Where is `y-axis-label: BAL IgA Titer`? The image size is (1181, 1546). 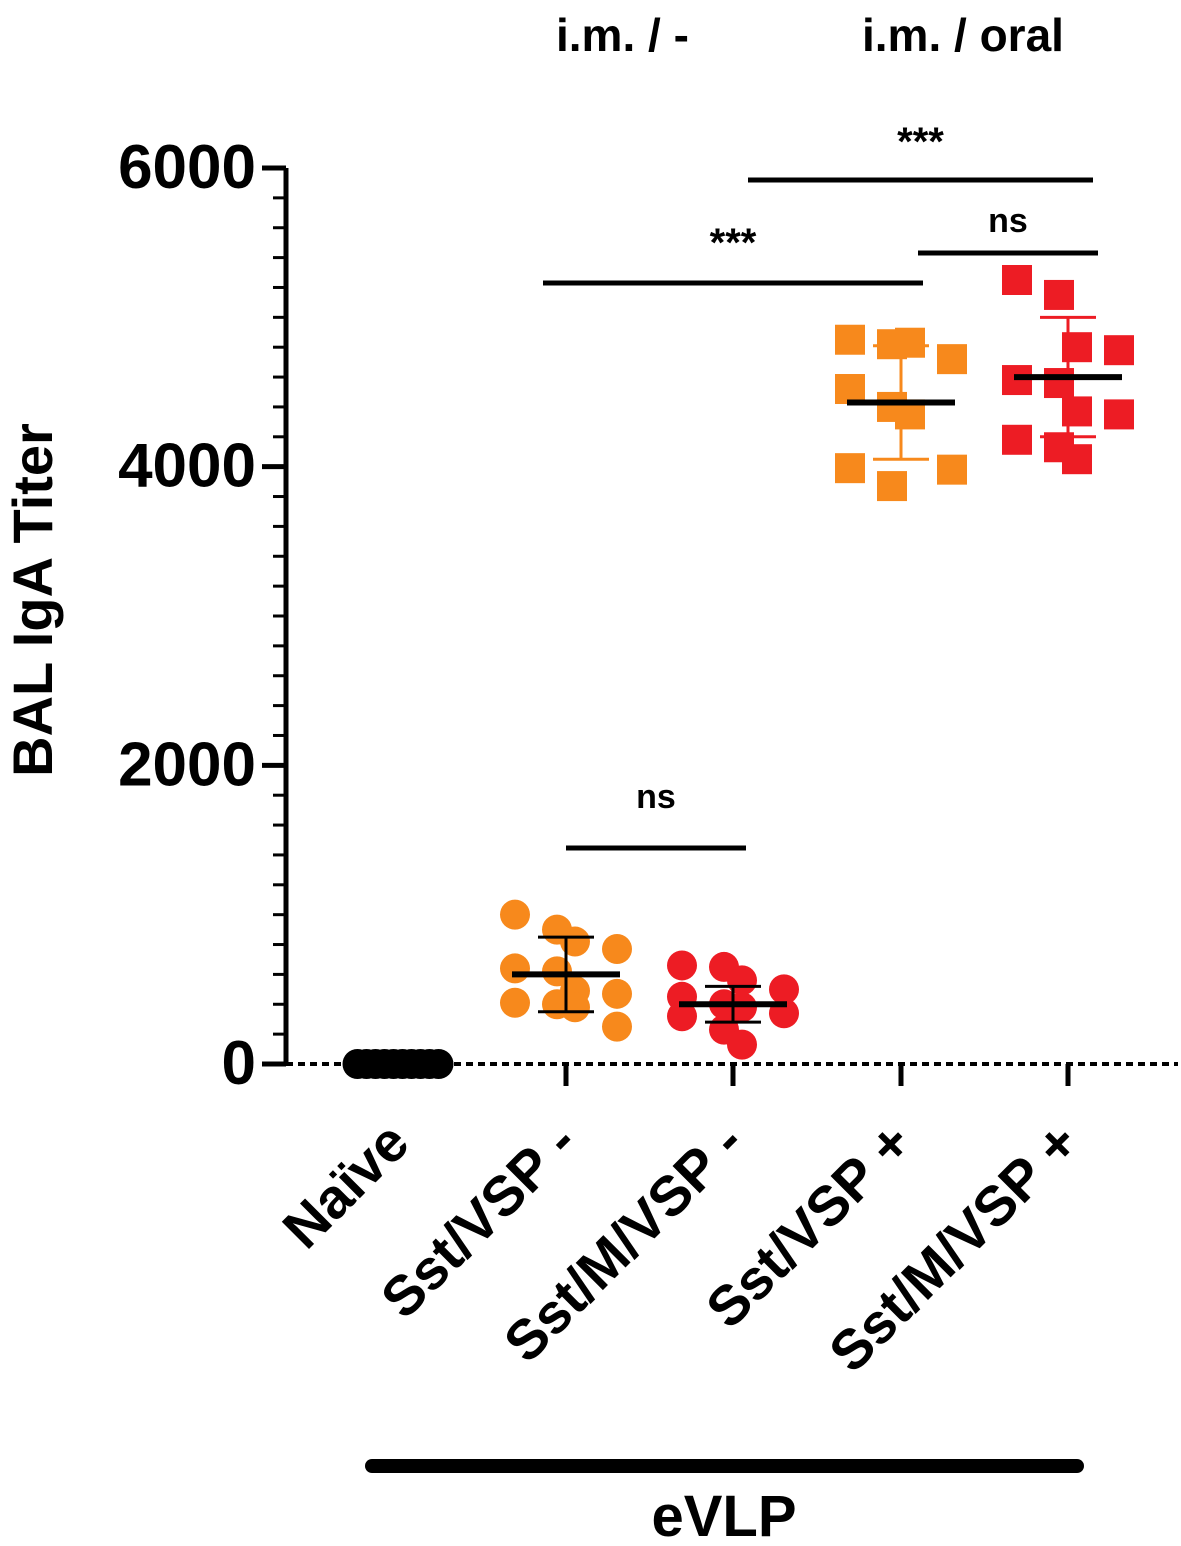 y-axis-label: BAL IgA Titer is located at coordinates (32, 600).